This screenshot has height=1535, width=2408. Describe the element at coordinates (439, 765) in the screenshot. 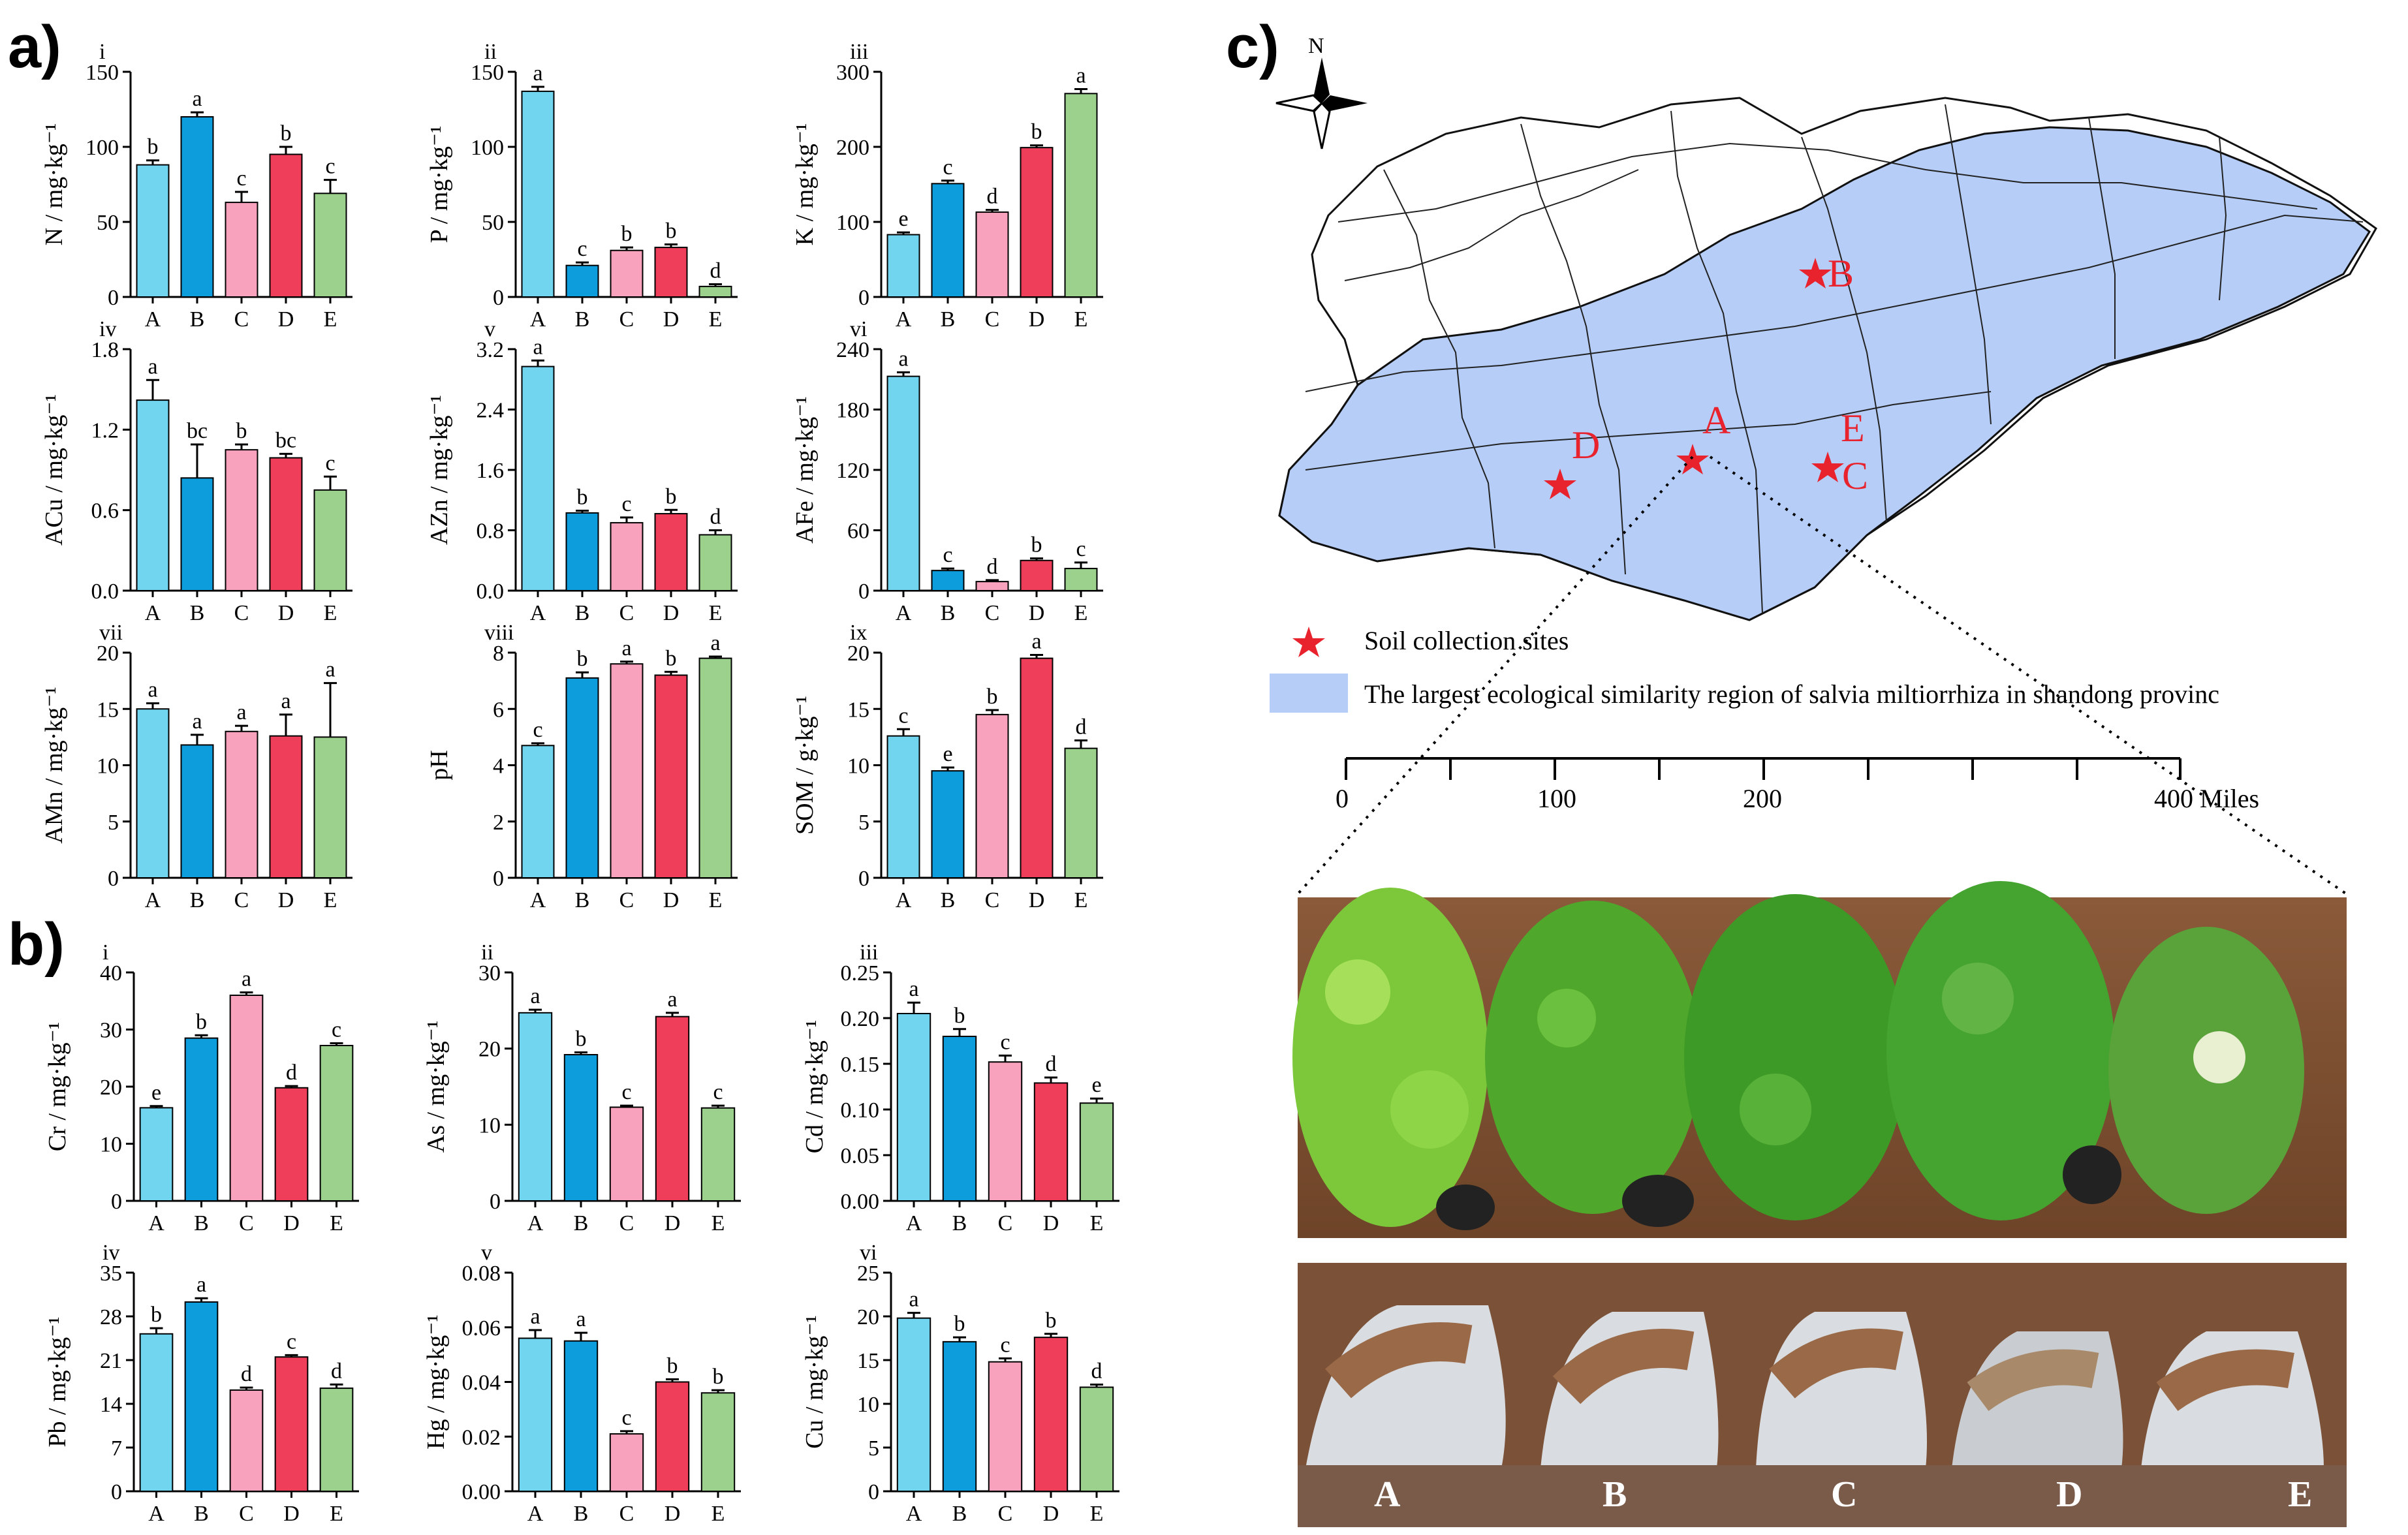

I see `y-axis-label: pH` at that location.